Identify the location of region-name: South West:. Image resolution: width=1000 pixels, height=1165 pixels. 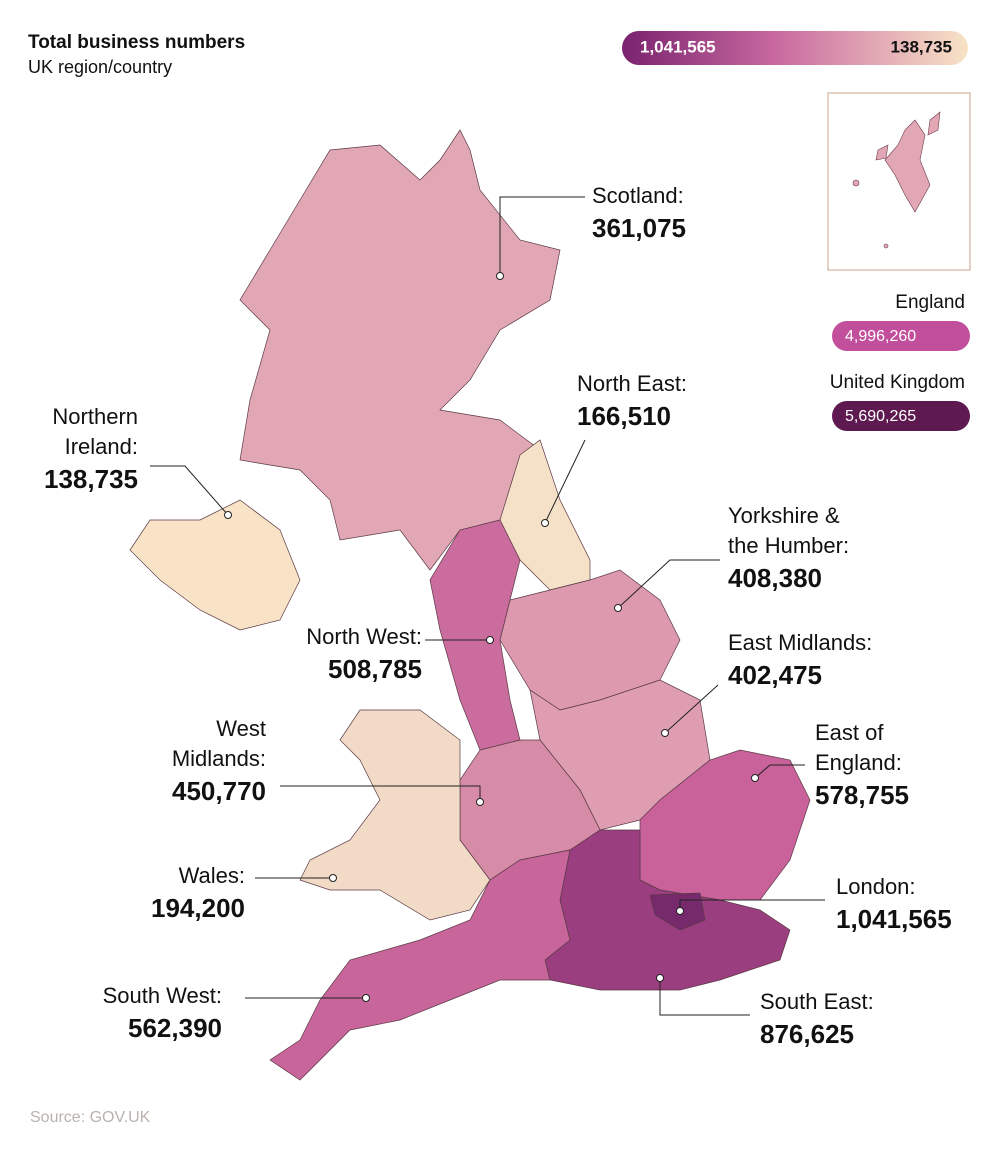
(162, 995).